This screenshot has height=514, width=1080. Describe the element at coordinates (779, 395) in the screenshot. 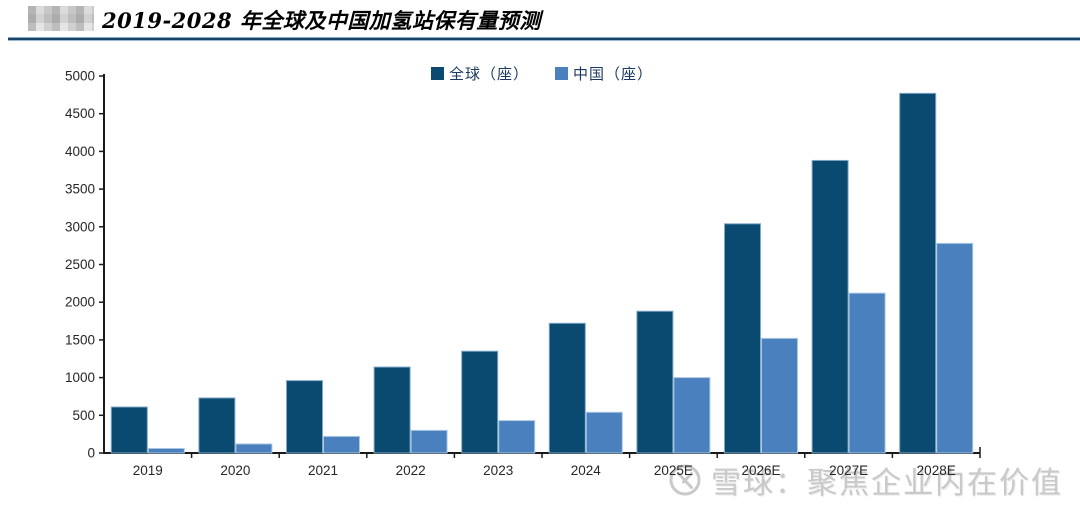

I see `bar-china-2026E` at that location.